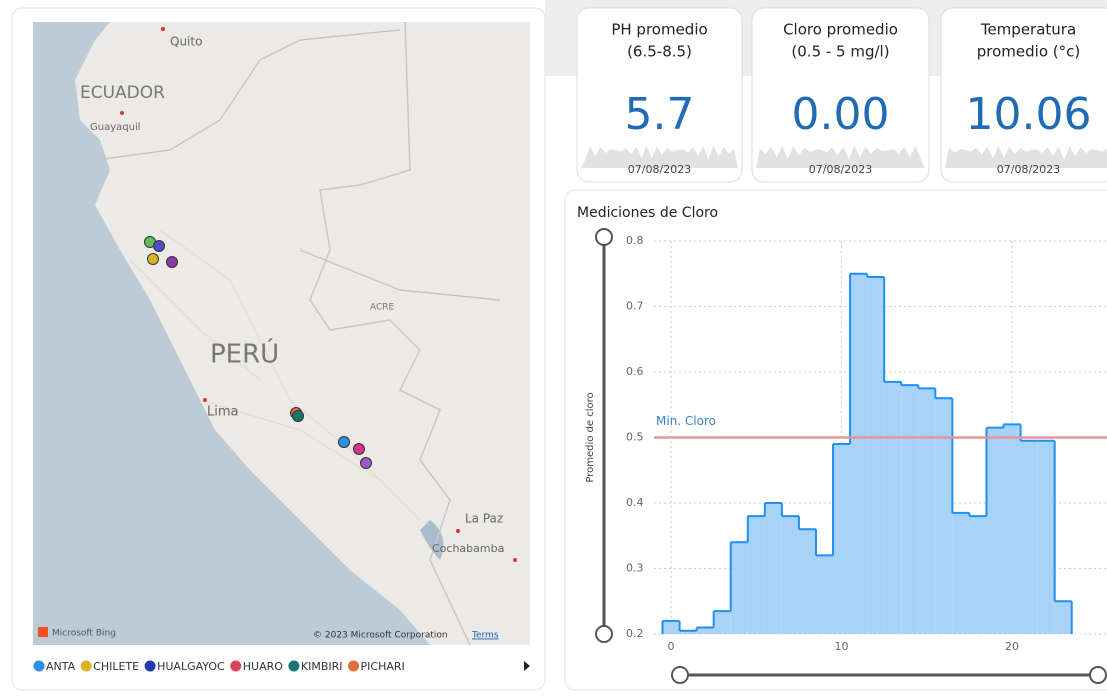  What do you see at coordinates (1029, 114) in the screenshot?
I see `card-value: 10.06` at bounding box center [1029, 114].